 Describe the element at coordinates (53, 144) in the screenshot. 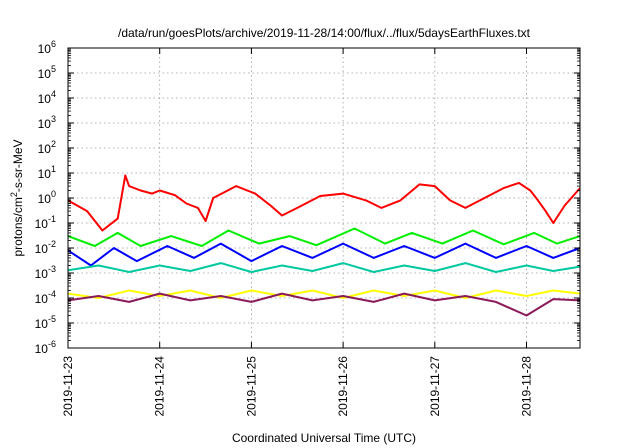

I see `y-tick-exponent: 2` at that location.